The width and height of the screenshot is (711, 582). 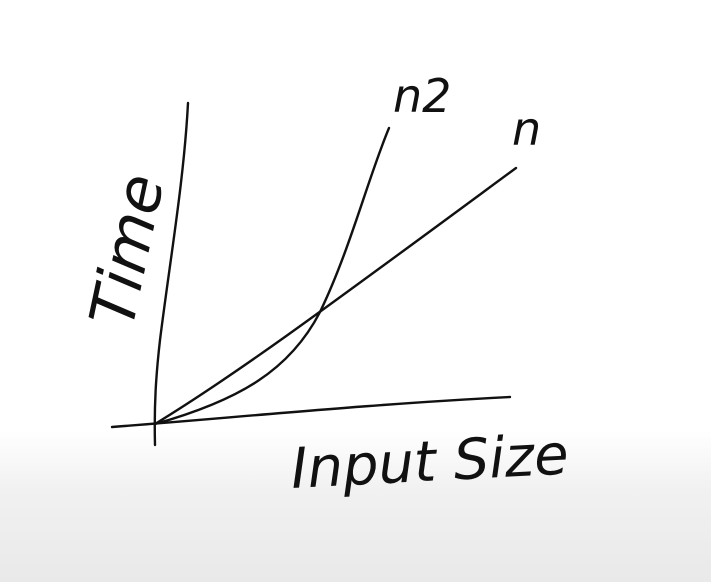 What do you see at coordinates (311, 412) in the screenshot?
I see `x-axis` at bounding box center [311, 412].